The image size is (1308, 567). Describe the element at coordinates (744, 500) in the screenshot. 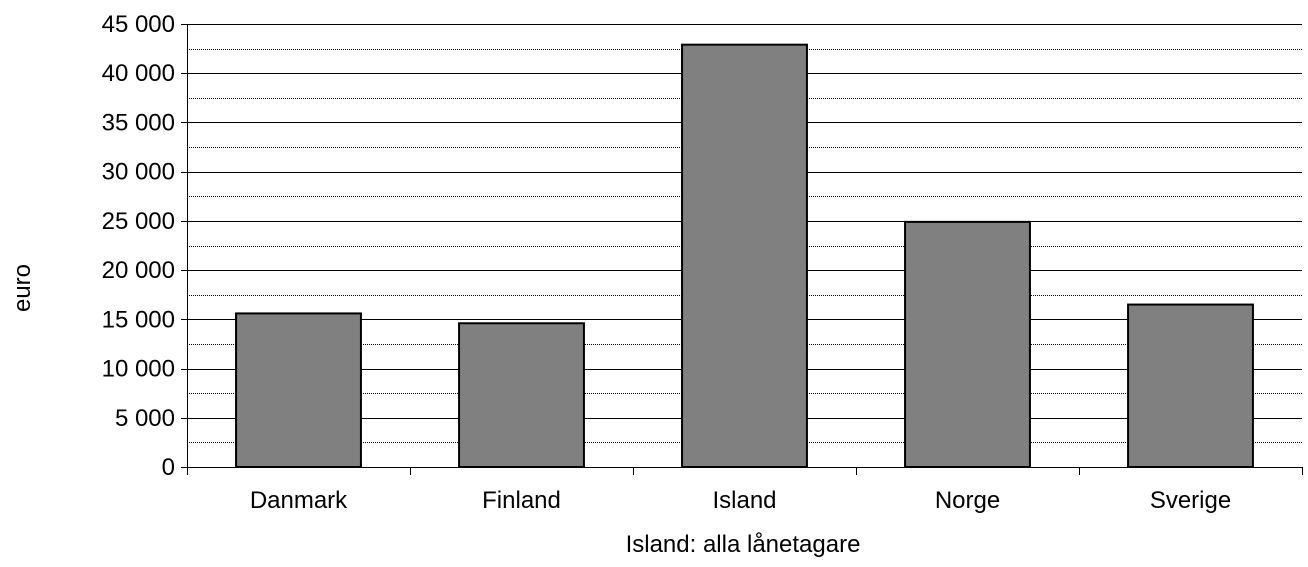

I see `x-category-label: Island` at that location.